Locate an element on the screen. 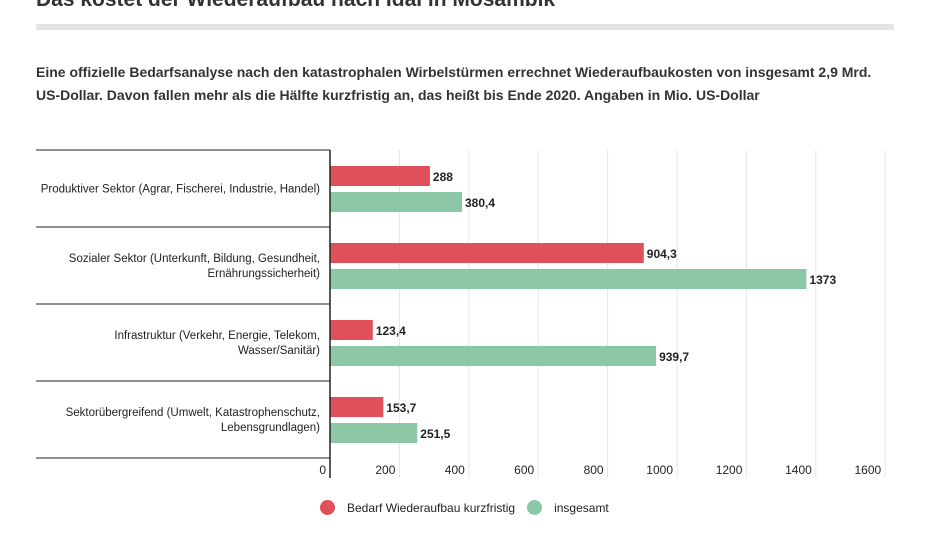 The height and width of the screenshot is (551, 930). x-tick-label: 1600 is located at coordinates (867, 470).